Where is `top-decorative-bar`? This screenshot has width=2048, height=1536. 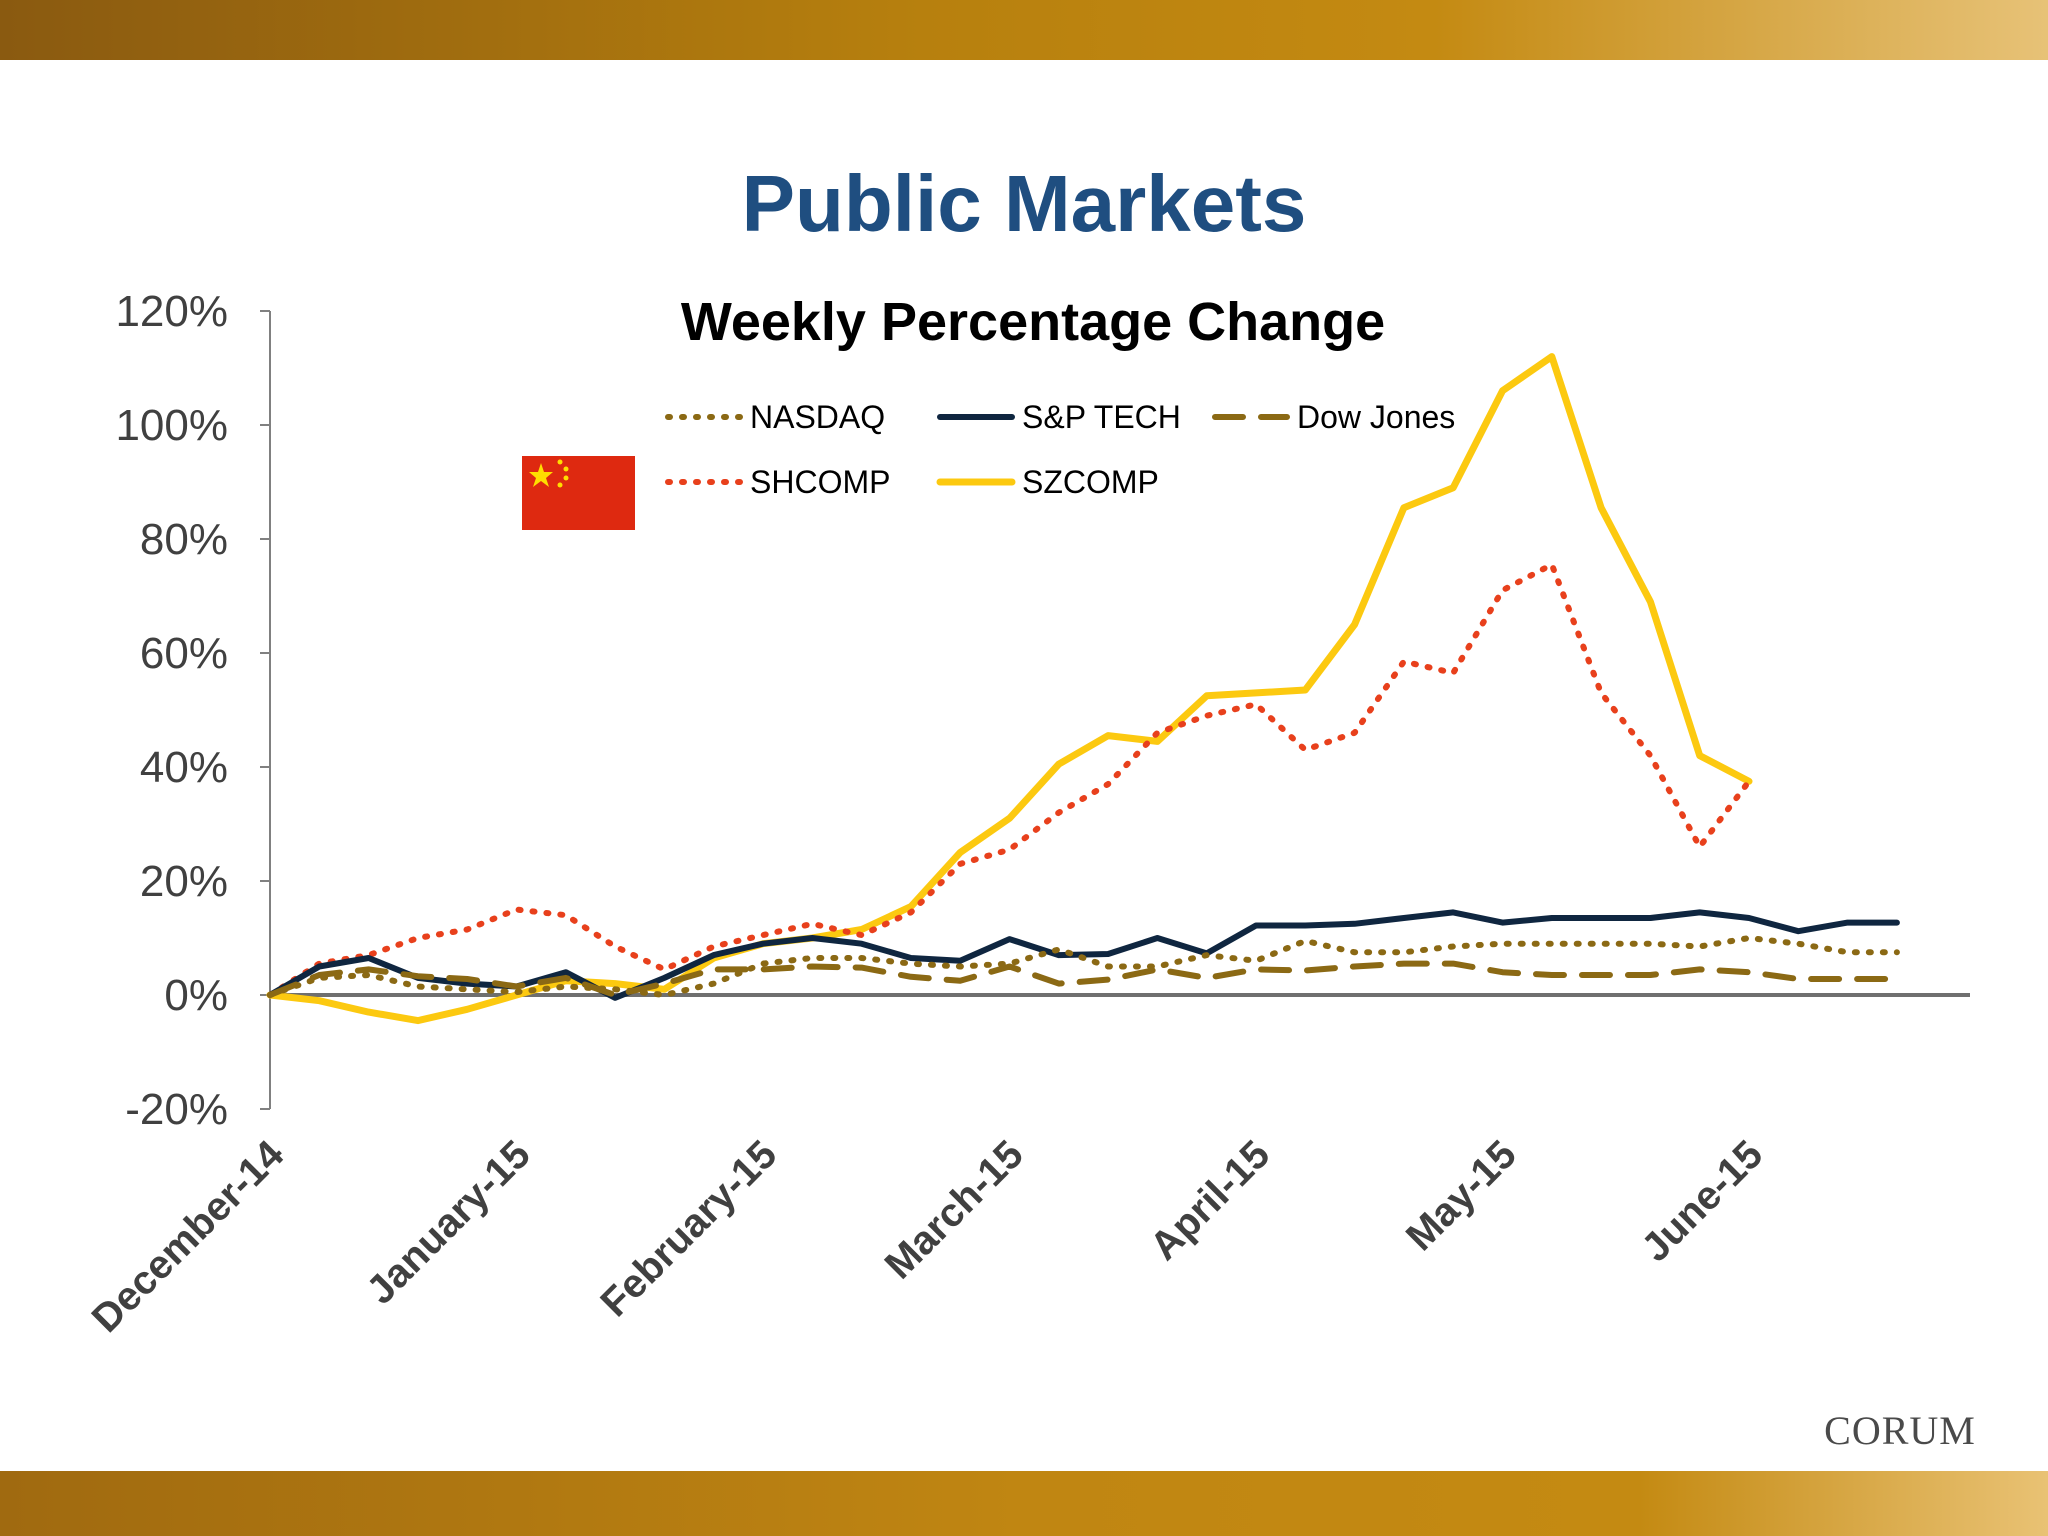 top-decorative-bar is located at coordinates (1024, 30).